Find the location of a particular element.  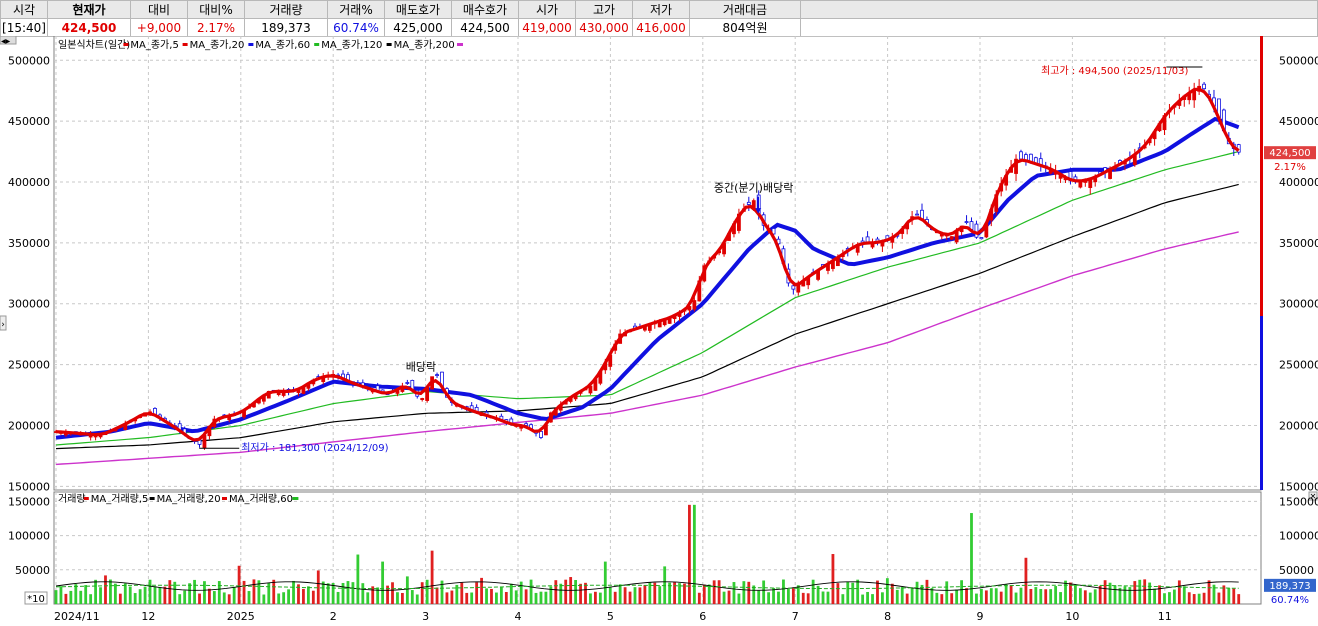

current-price-label: 424,500 is located at coordinates (1289, 153).